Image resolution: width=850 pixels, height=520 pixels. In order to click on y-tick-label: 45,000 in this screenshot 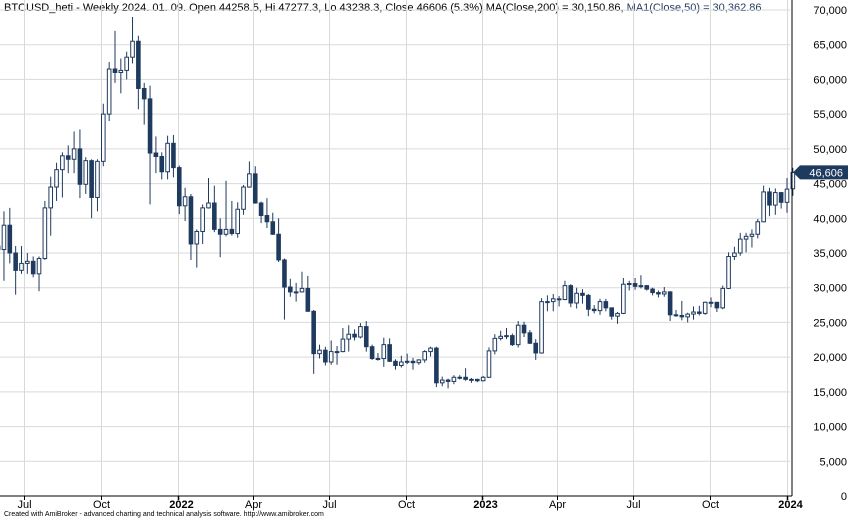, I will do `click(830, 185)`.